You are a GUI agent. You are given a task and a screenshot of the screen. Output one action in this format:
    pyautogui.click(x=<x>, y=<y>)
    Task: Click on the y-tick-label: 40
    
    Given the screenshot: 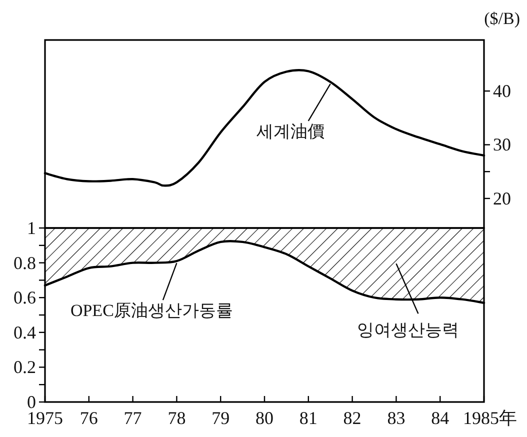 What is the action you would take?
    pyautogui.click(x=502, y=91)
    